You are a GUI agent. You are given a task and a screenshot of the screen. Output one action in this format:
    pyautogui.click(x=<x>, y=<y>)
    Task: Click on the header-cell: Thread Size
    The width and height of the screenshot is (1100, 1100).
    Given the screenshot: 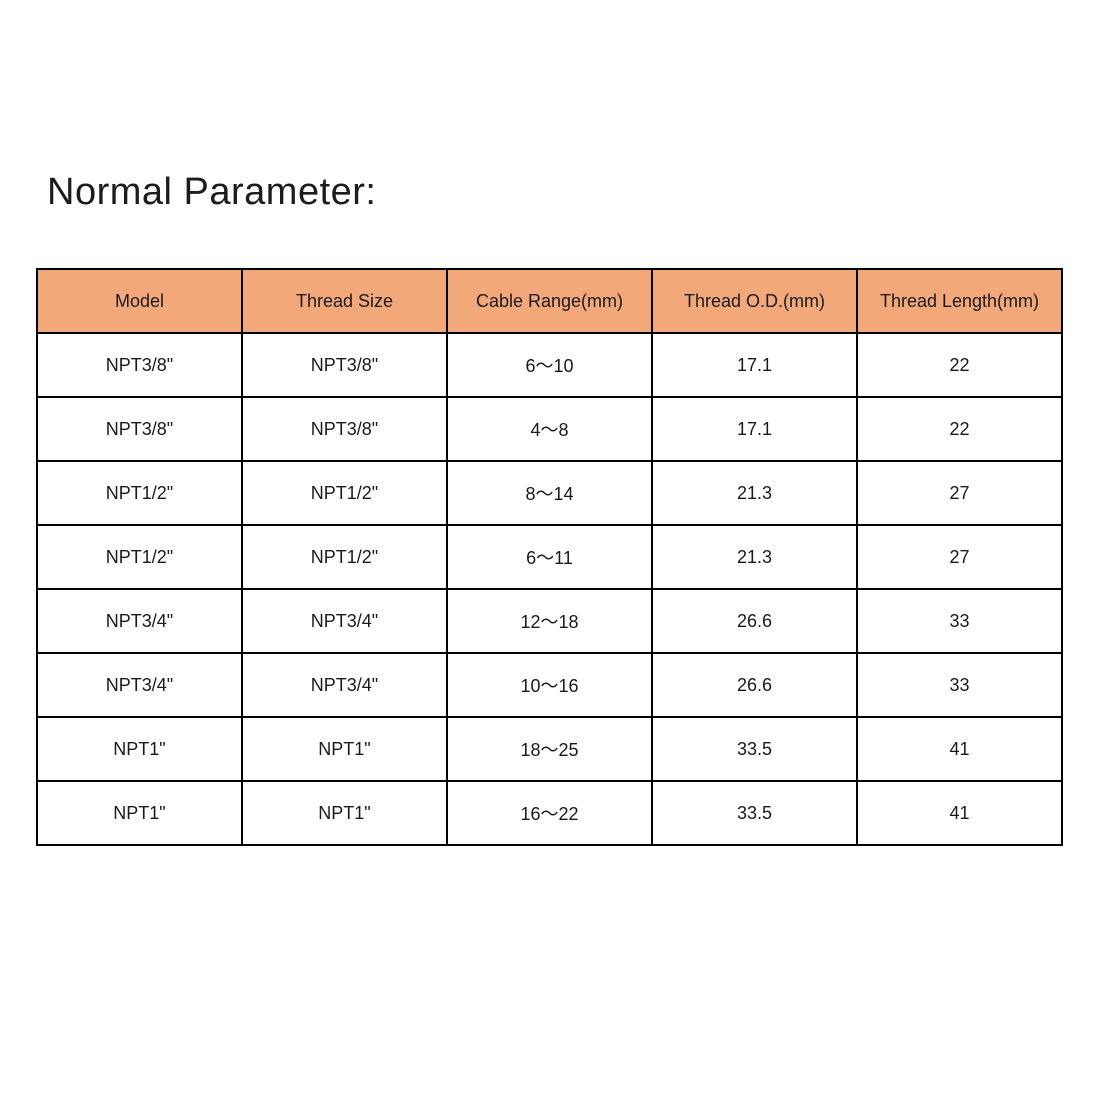 What is the action you would take?
    pyautogui.click(x=344, y=301)
    